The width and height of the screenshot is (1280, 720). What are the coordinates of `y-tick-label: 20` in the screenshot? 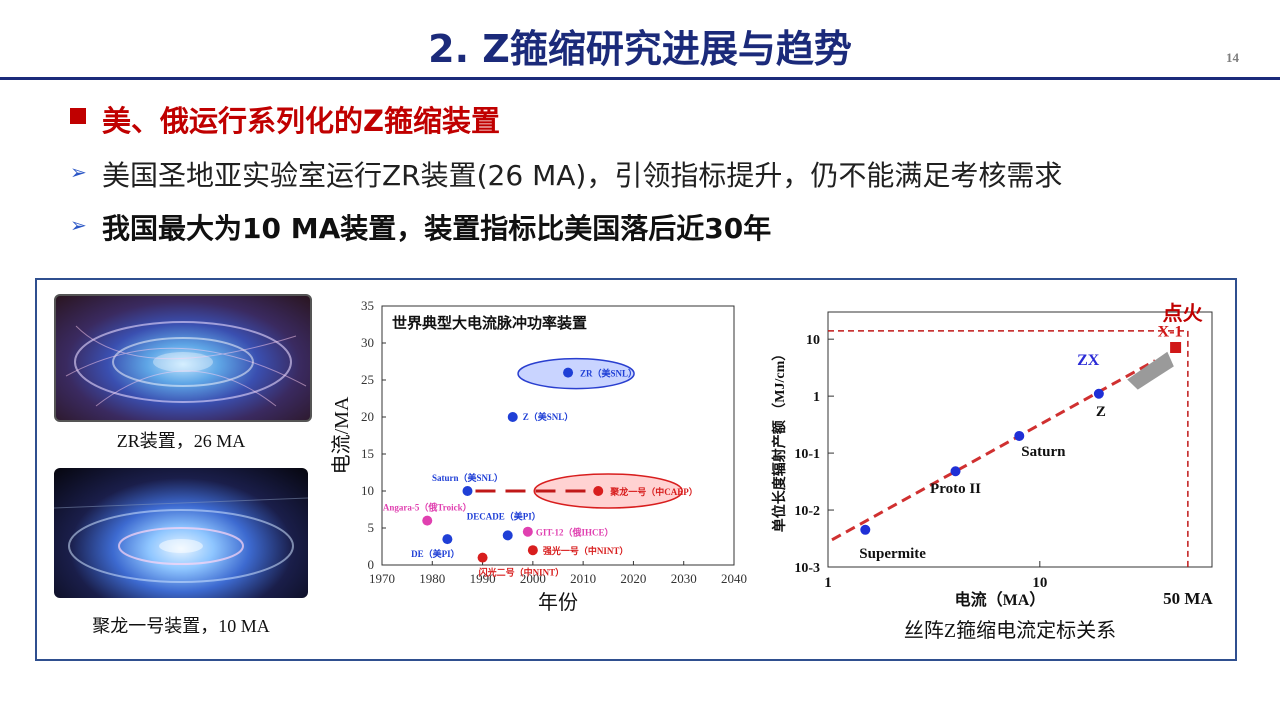 It's located at (367, 416).